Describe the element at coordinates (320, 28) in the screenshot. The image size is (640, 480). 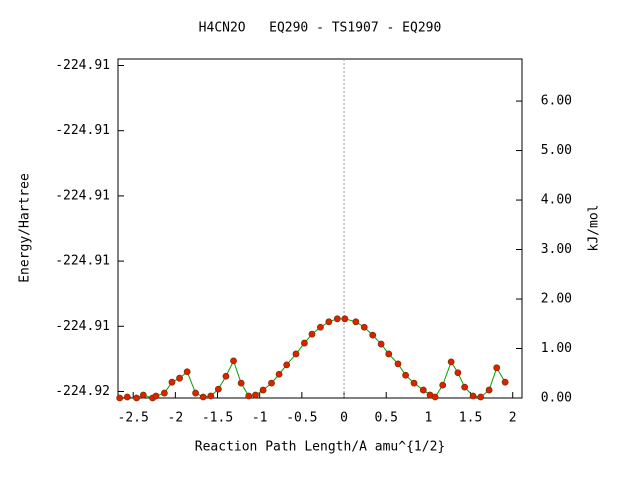
I see `chart-title: H4CN2O EQ290 - TS1907 - EQ290` at that location.